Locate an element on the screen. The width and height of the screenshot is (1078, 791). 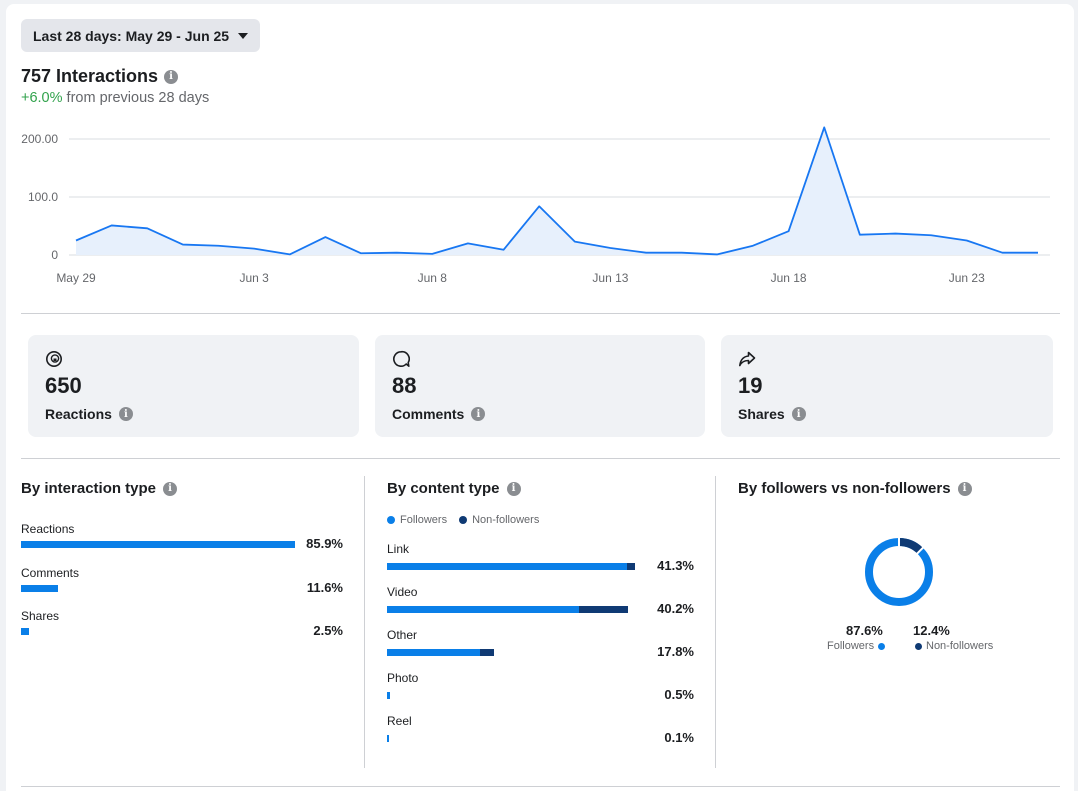
interaction-row-label: Comments is located at coordinates (50, 572).